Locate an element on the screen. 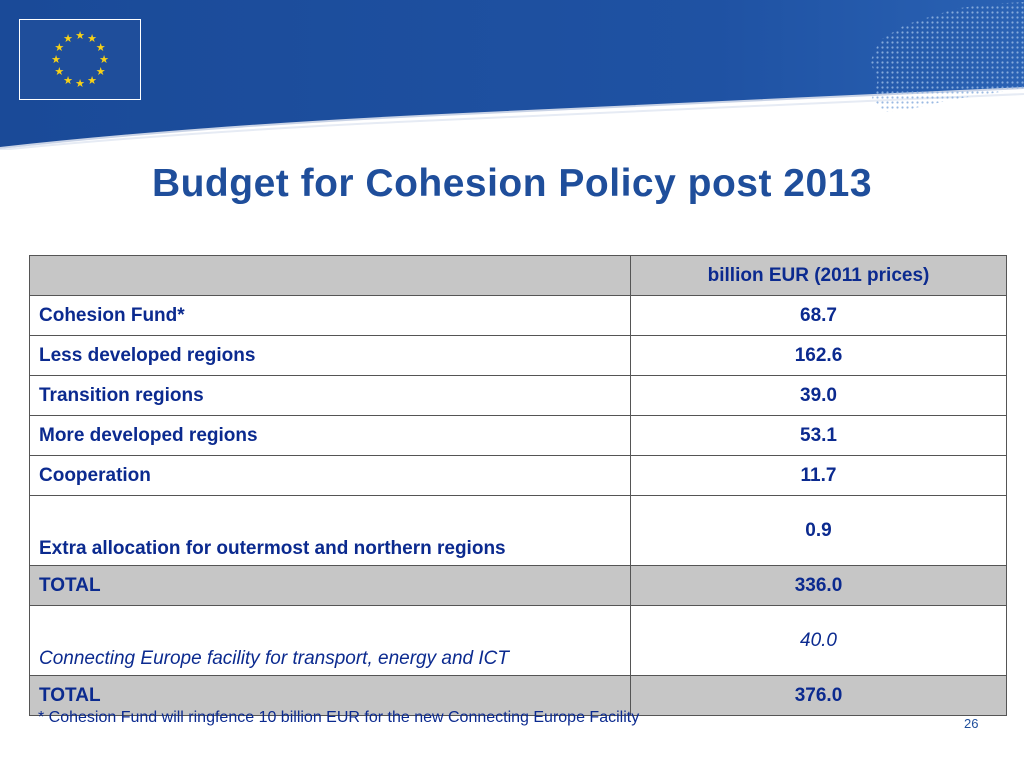 This screenshot has width=1024, height=768. table-row: Transition regions 39.0 is located at coordinates (518, 395).